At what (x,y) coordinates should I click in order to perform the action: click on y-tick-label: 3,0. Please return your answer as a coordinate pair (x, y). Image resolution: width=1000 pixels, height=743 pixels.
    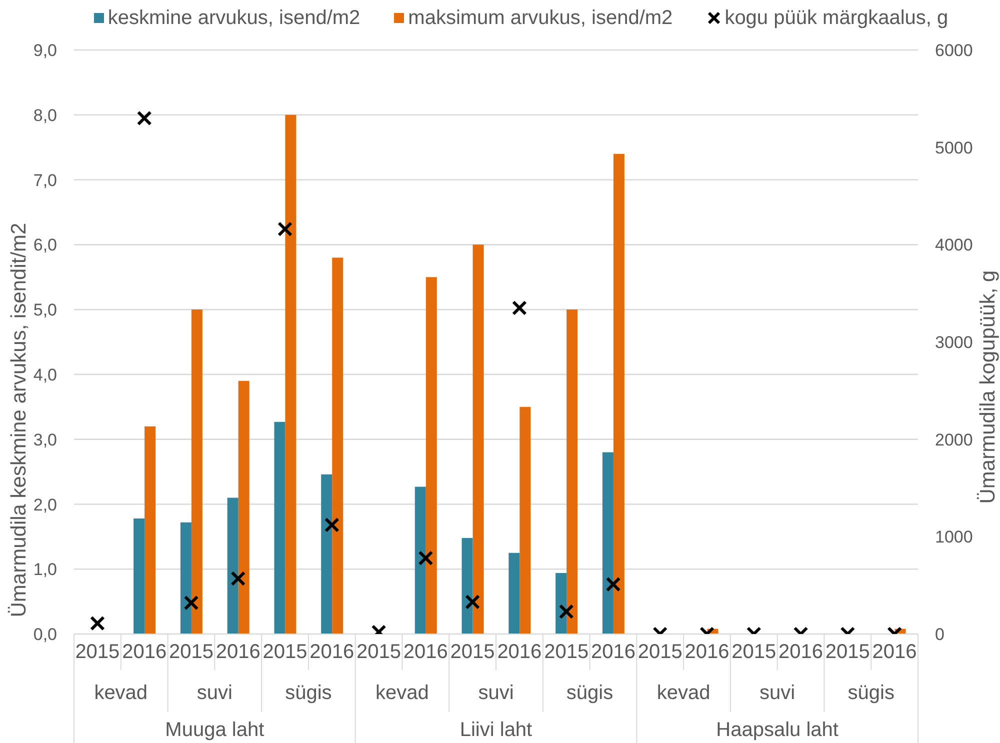
    Looking at the image, I should click on (45, 440).